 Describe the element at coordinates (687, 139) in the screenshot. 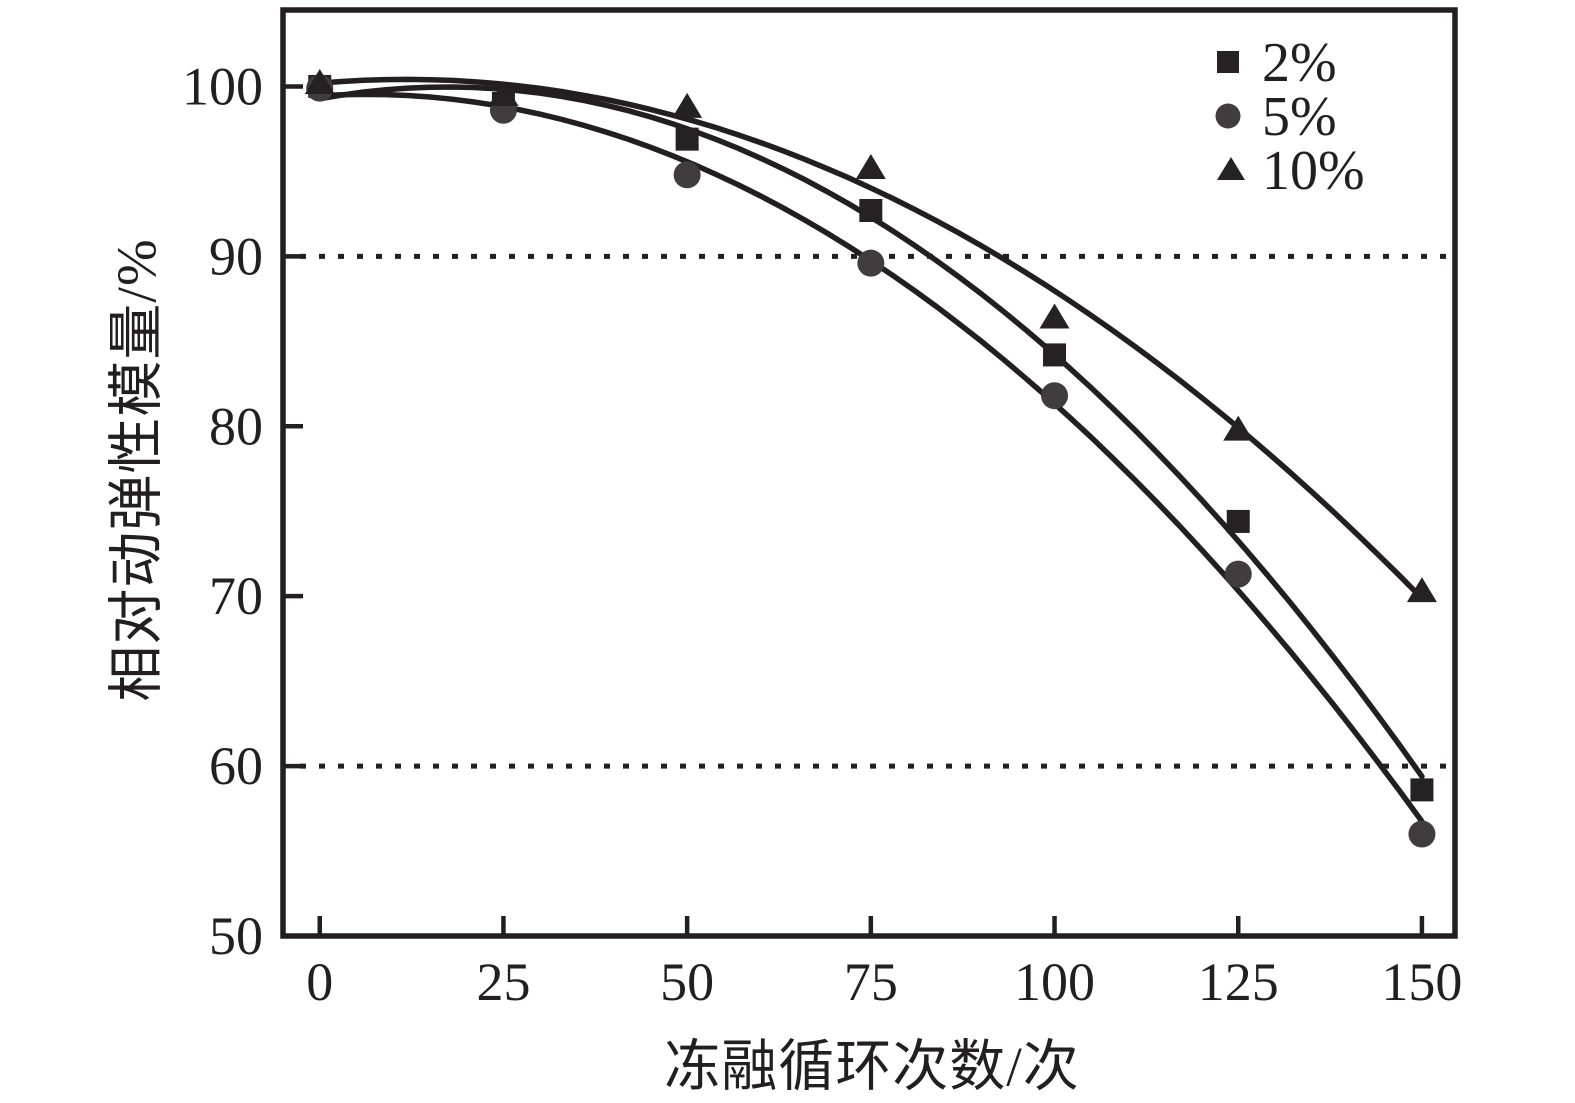

I see `marker-square-x50` at that location.